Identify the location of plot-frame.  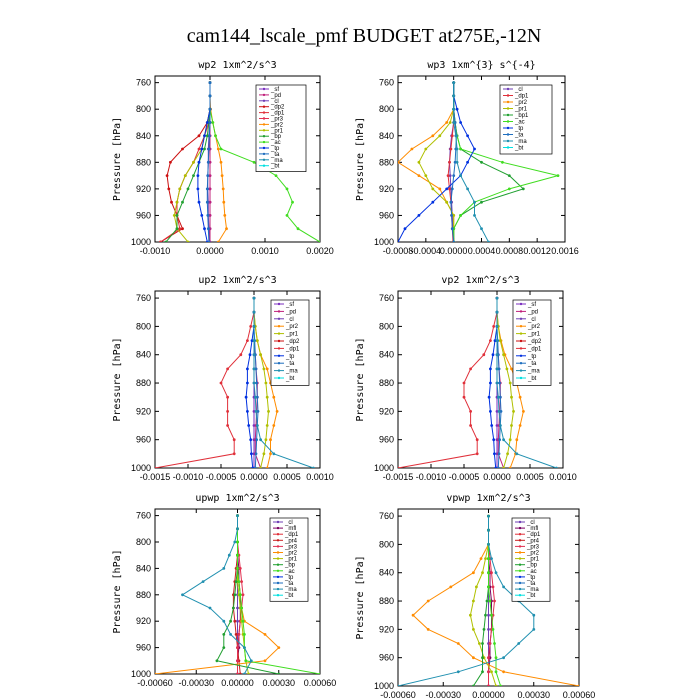
(237, 379).